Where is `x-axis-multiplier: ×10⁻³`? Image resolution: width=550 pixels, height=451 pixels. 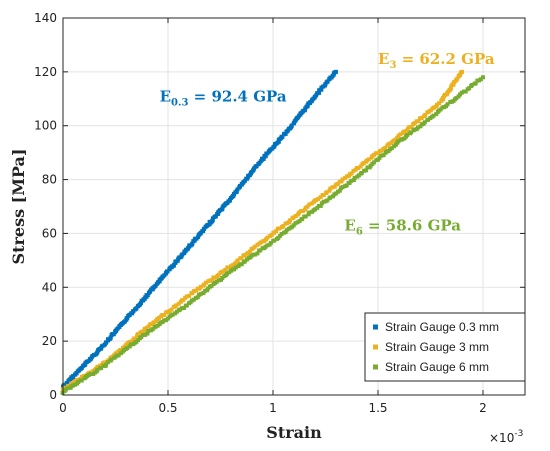
x-axis-multiplier: ×10⁻³ is located at coordinates (506, 437).